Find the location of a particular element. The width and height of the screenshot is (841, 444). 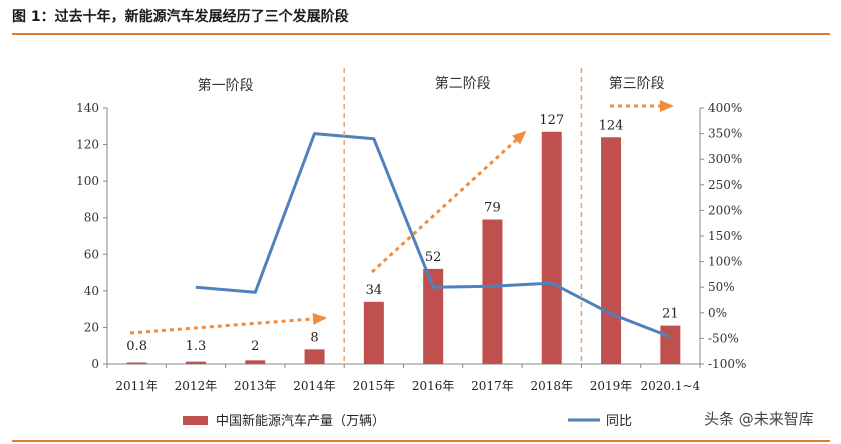

trend-arrow-stage3-head is located at coordinates (667, 106).